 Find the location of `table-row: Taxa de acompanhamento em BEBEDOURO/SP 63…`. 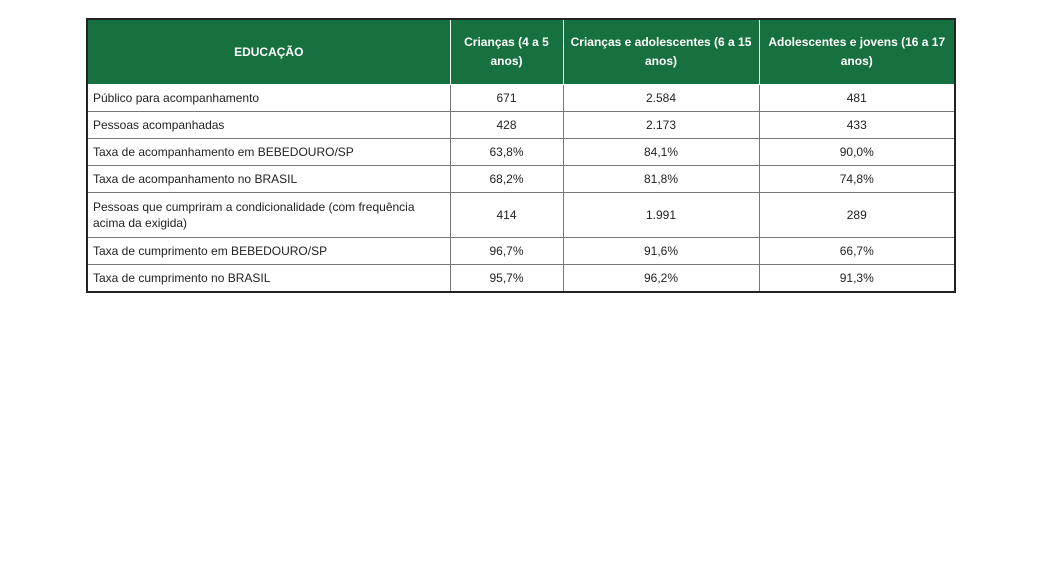

table-row: Taxa de acompanhamento em BEBEDOURO/SP 63… is located at coordinates (521, 152).